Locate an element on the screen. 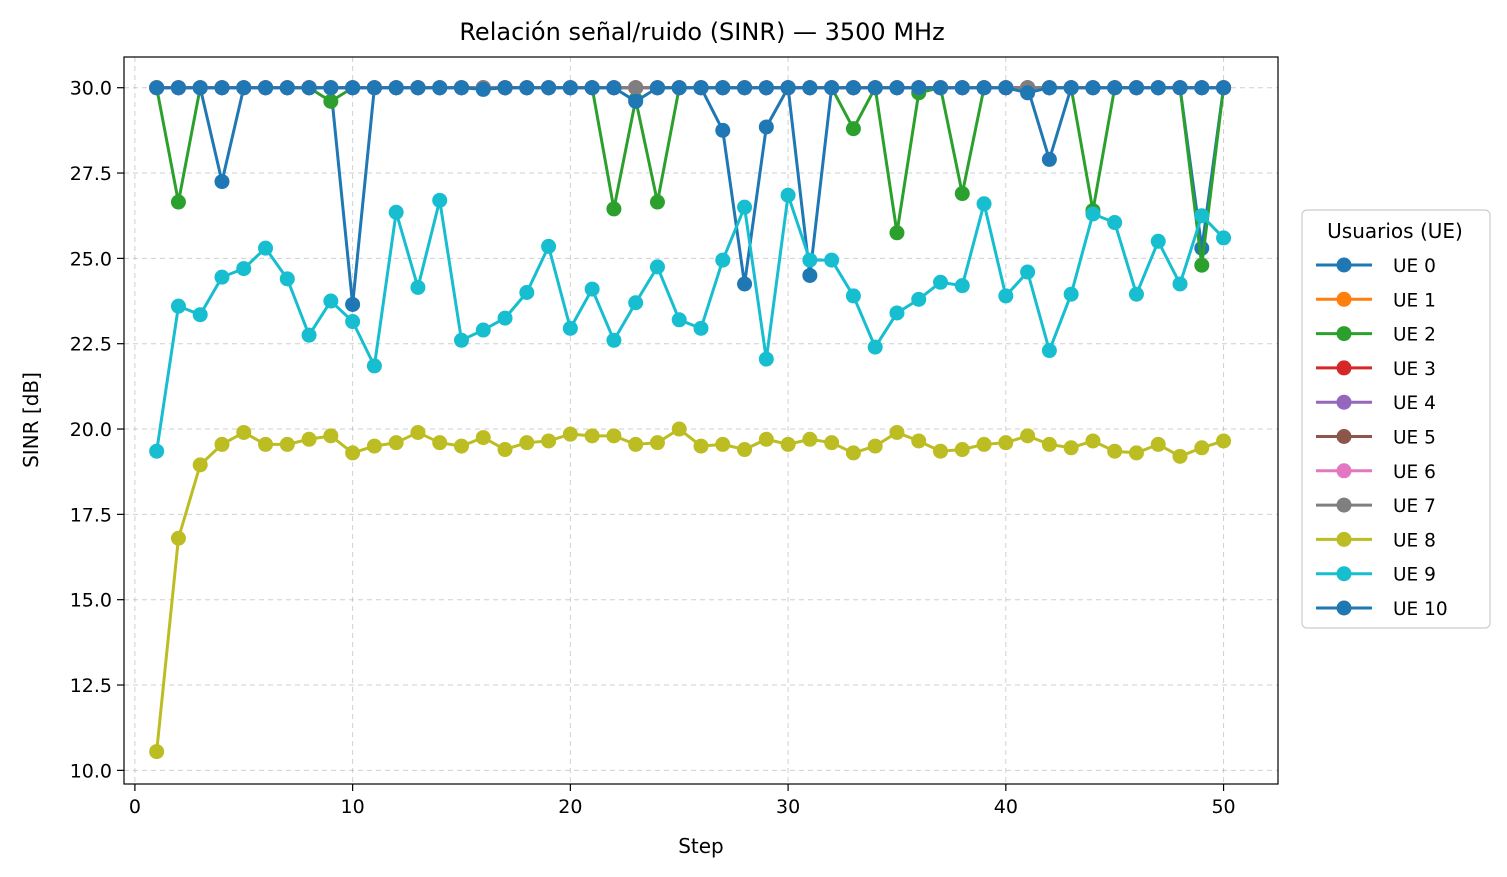  legend-item: UE 1 is located at coordinates (1376, 300).